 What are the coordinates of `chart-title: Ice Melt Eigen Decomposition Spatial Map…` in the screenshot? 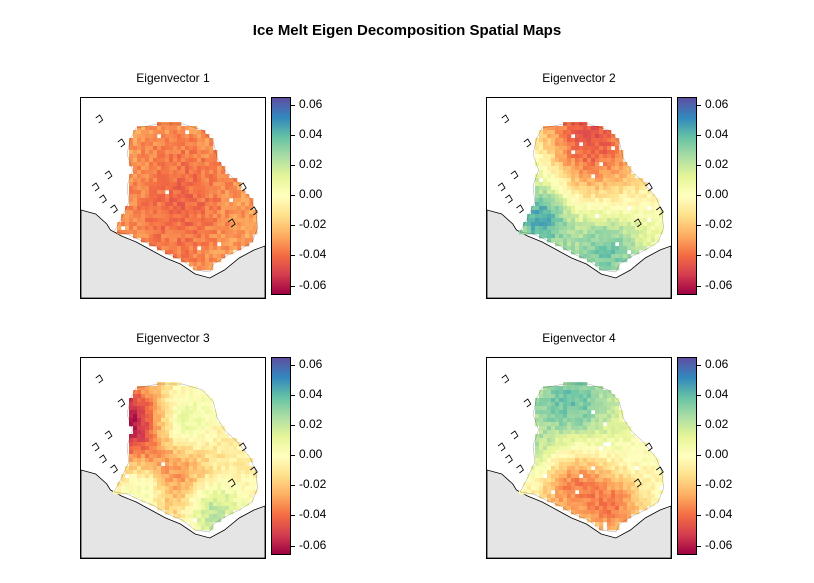 It's located at (407, 30).